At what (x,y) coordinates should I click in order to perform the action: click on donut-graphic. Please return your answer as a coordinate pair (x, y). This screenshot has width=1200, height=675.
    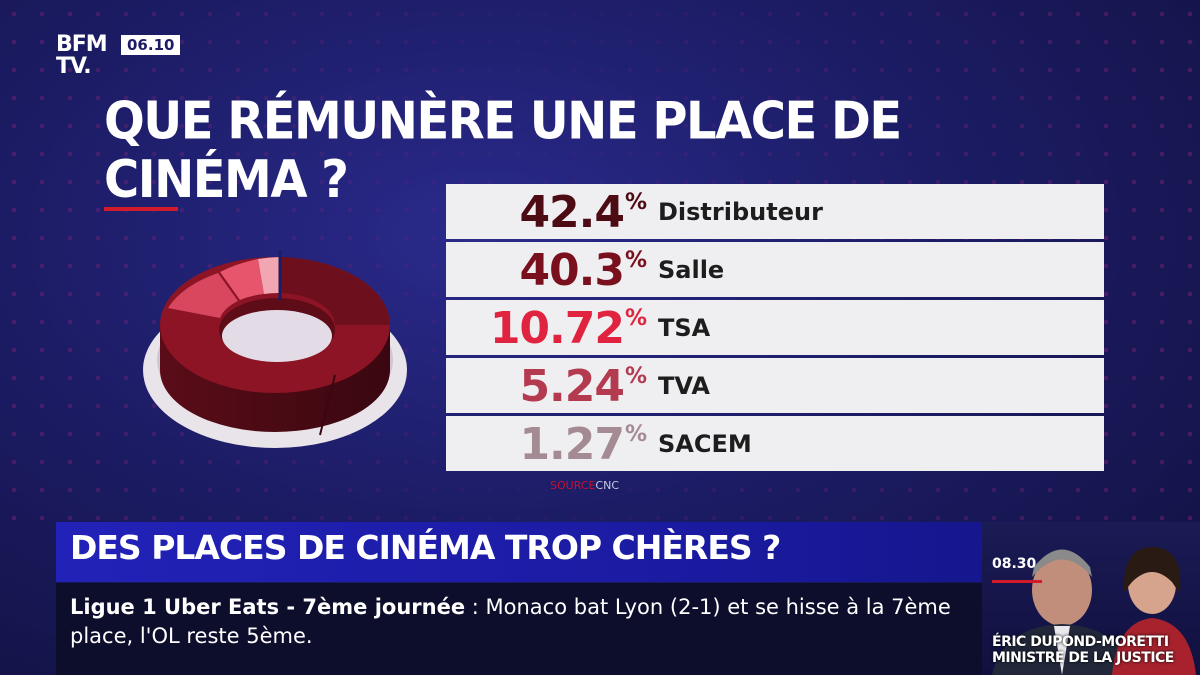
    Looking at the image, I should click on (275, 349).